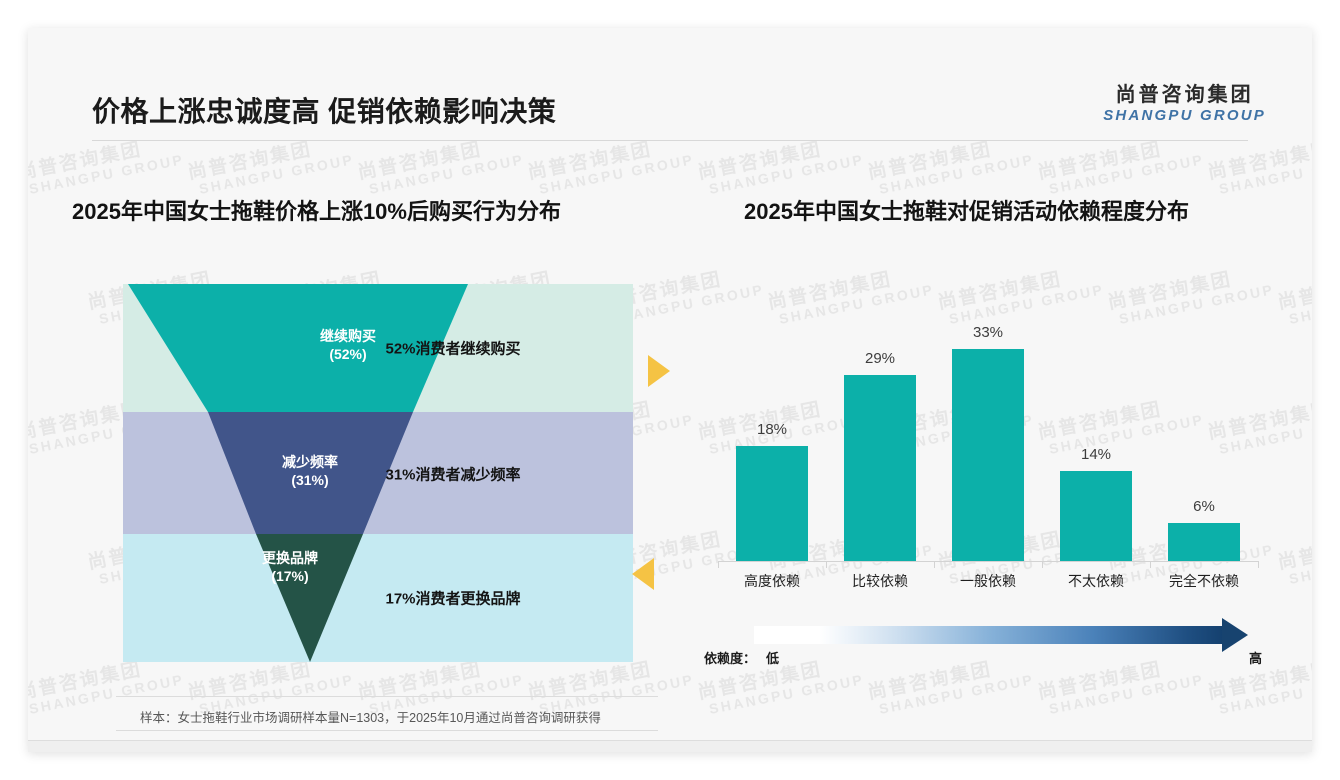 The image size is (1340, 780). What do you see at coordinates (453, 599) in the screenshot?
I see `funnel-description-2: 17%消费者更换品牌` at bounding box center [453, 599].